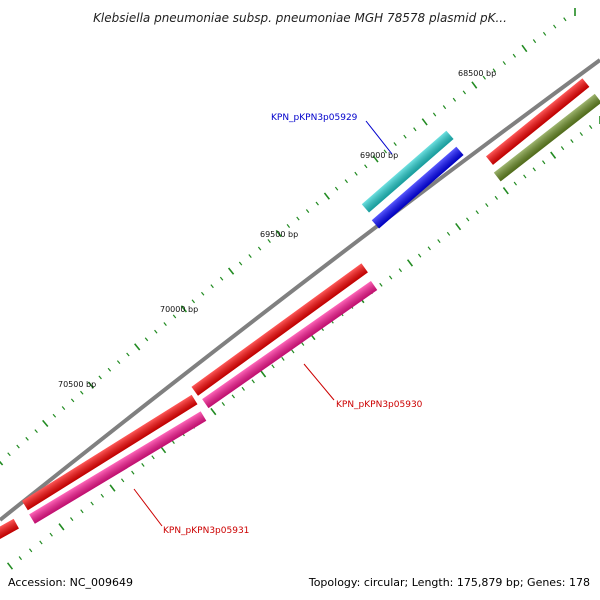 The image size is (600, 600). I want to click on red-gene-c, so click(110, 452).